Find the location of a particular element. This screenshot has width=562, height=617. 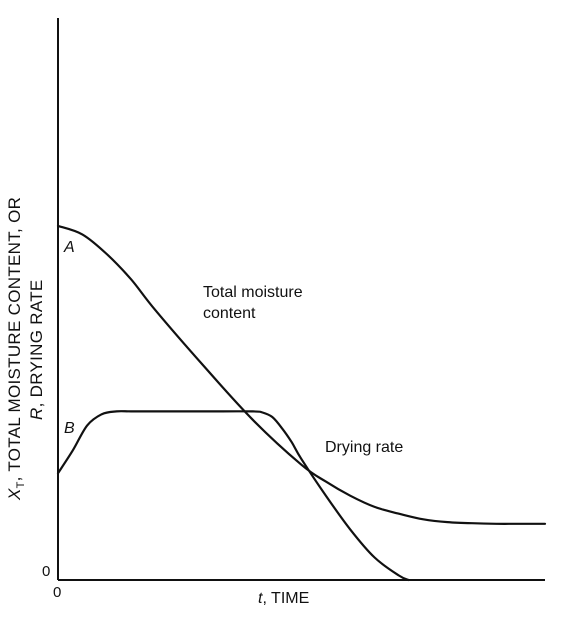

point-label-a: A is located at coordinates (69, 247).